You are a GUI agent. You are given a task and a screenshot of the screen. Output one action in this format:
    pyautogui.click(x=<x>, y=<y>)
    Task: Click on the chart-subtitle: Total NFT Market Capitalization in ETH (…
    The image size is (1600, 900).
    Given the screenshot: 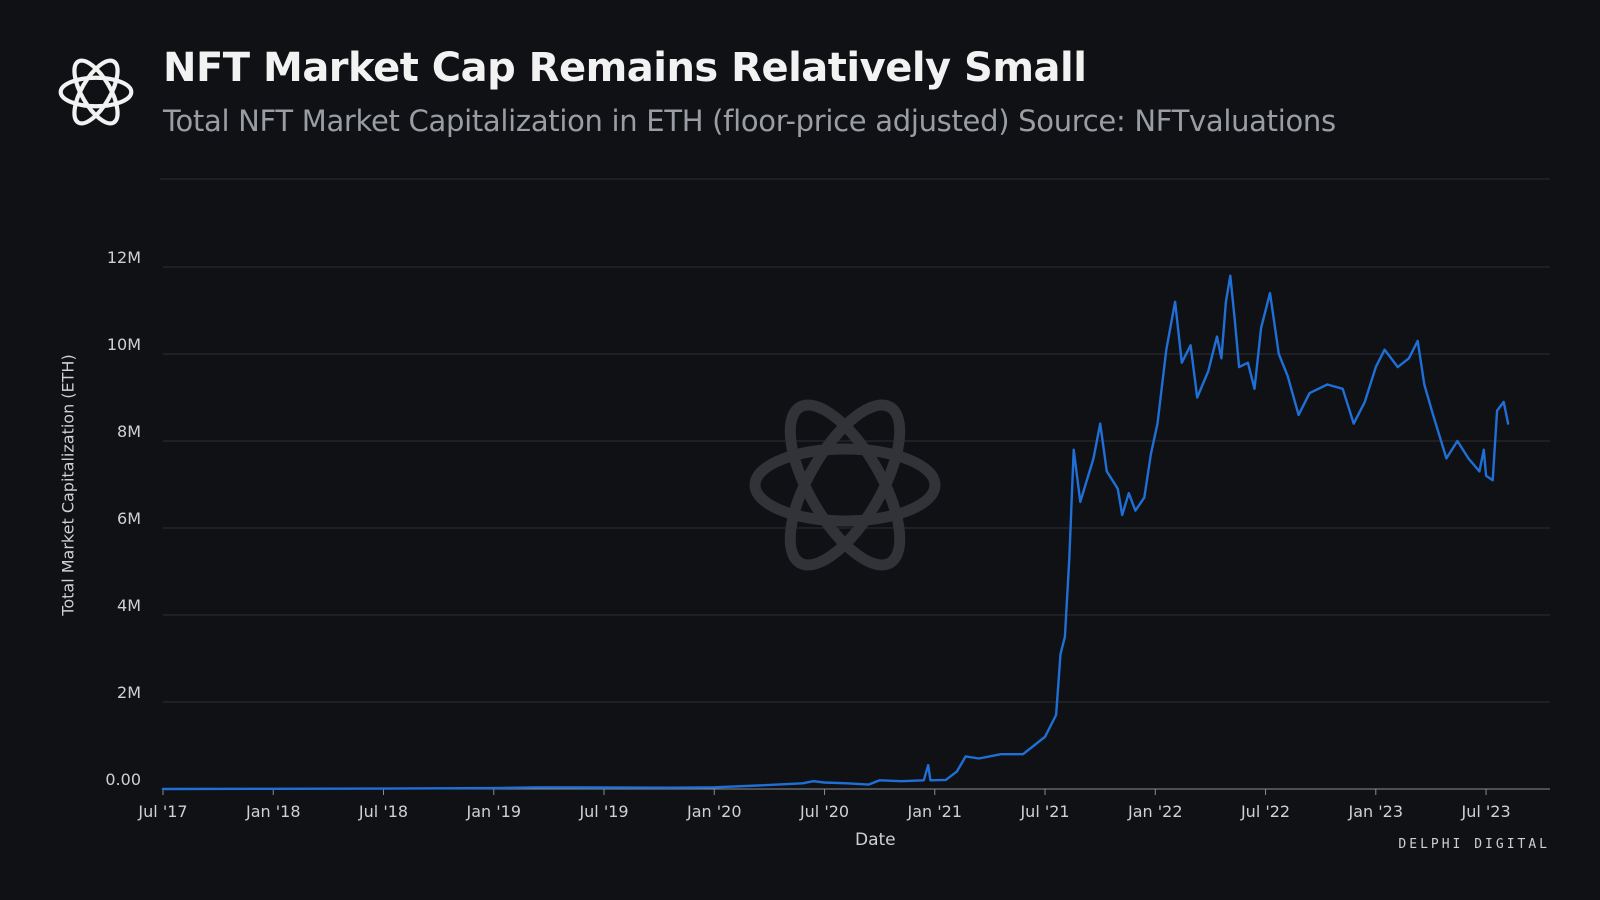 What is the action you would take?
    pyautogui.click(x=749, y=121)
    